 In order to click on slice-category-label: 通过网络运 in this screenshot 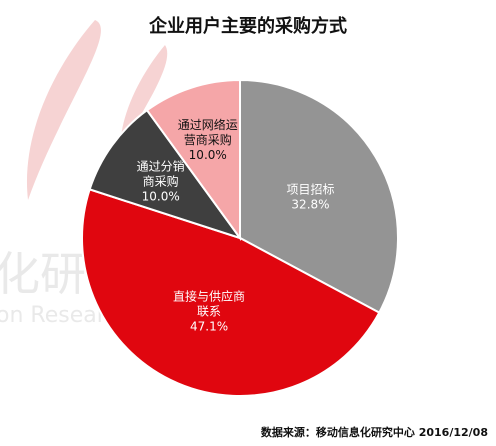, I will do `click(208, 124)`.